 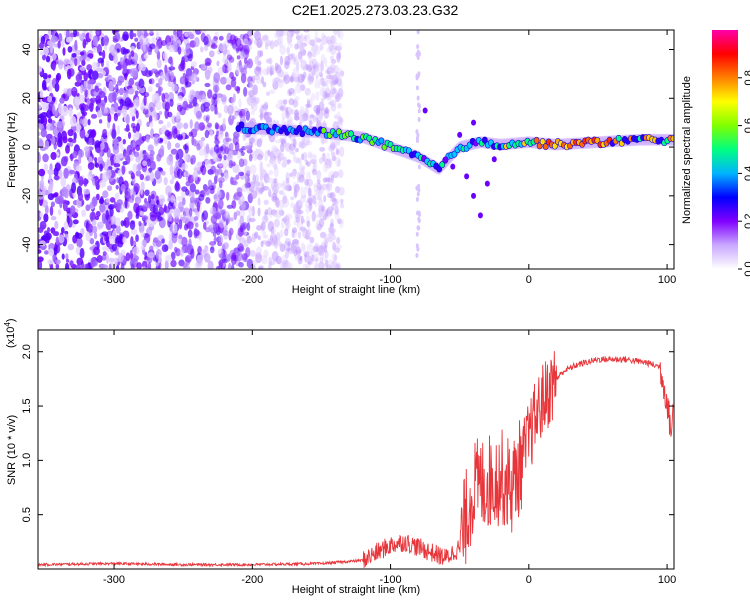 What do you see at coordinates (252, 280) in the screenshot?
I see `spectrogram-x-tick-label: -200` at bounding box center [252, 280].